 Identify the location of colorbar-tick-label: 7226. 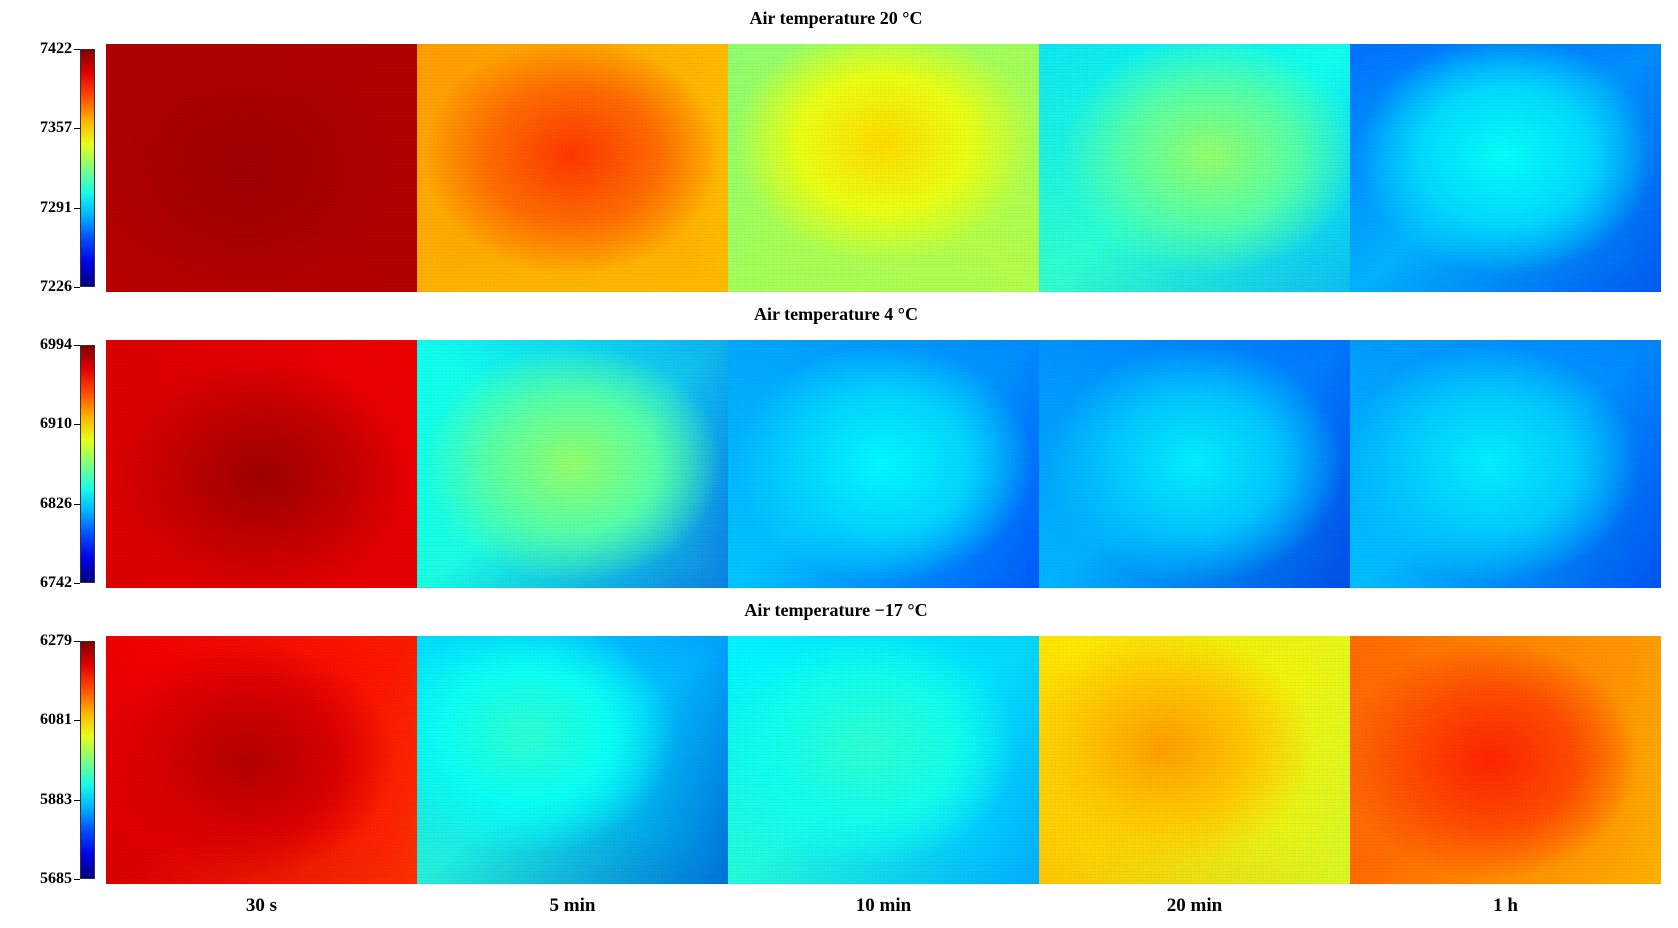
(56, 286).